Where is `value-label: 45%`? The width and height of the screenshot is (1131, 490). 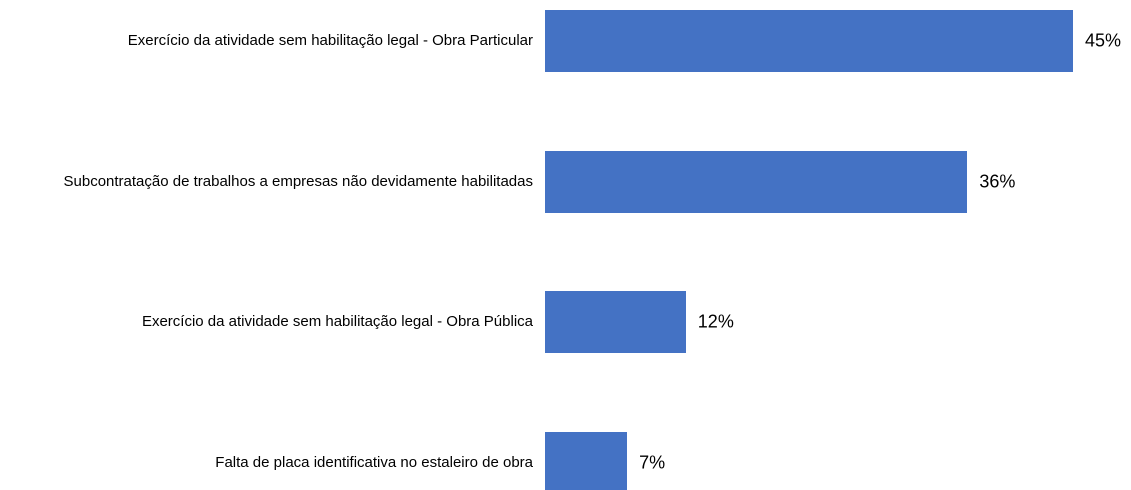
value-label: 45% is located at coordinates (1103, 40).